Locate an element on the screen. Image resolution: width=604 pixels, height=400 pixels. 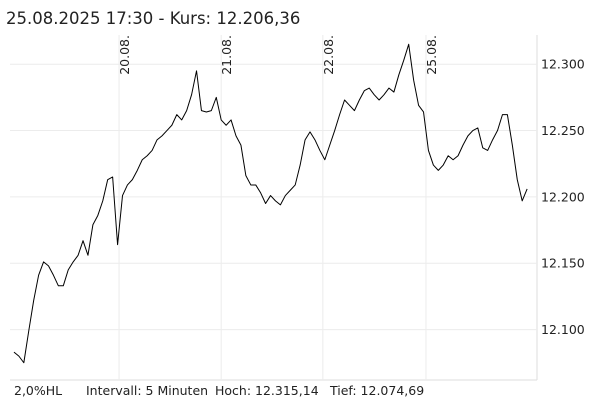
footer-range: 2,0%HL is located at coordinates (38, 390).